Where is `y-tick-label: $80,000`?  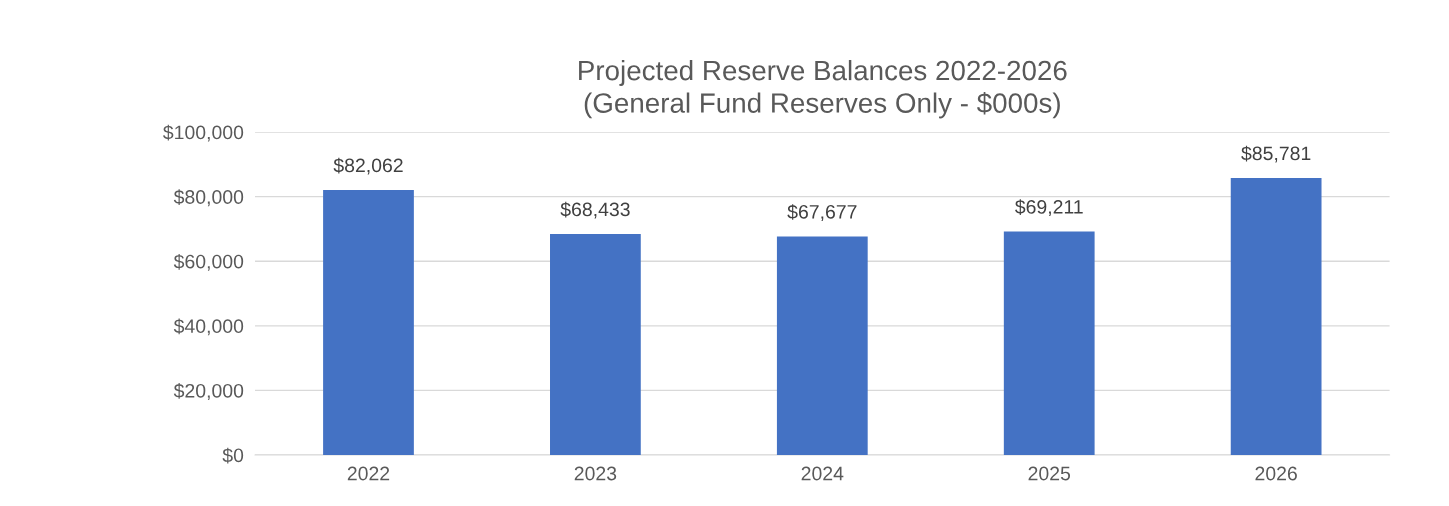
y-tick-label: $80,000 is located at coordinates (208, 198).